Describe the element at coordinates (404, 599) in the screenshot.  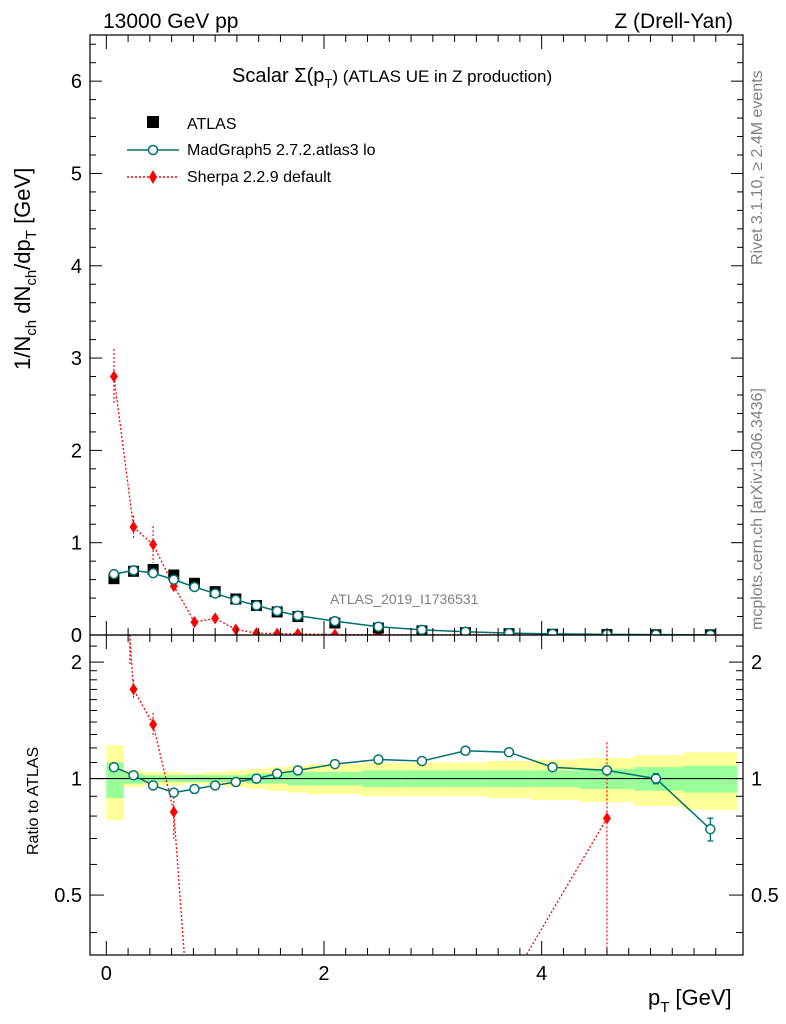
I see `analysis-watermark: ATLAS_2019_I1736531` at that location.